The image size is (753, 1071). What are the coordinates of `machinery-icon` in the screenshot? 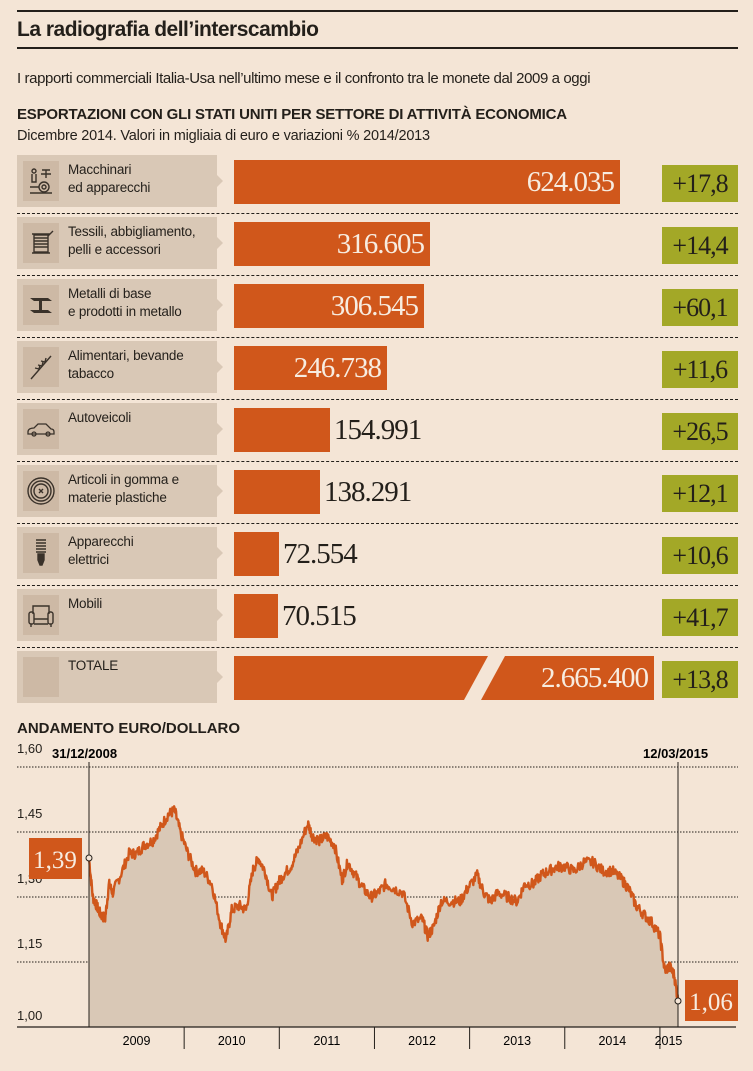 It's located at (41, 181).